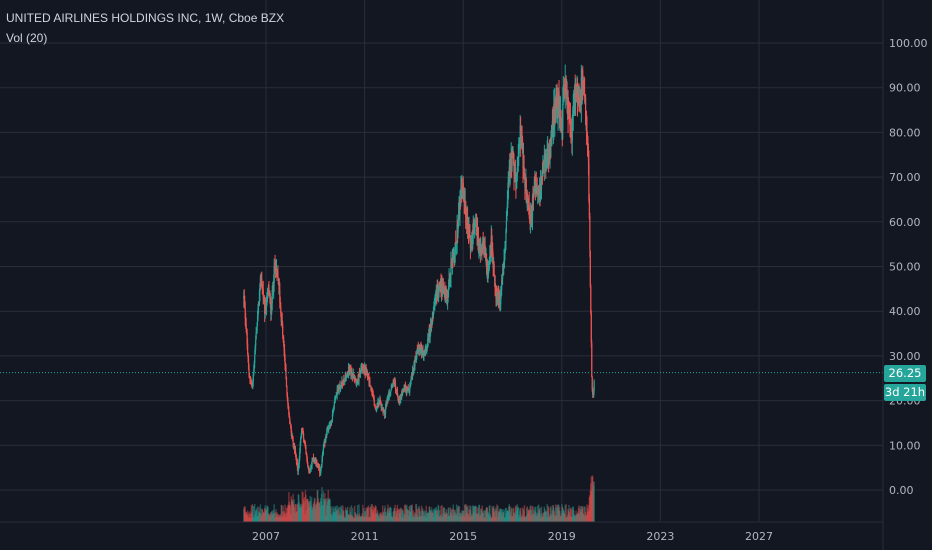 The image size is (932, 550). Describe the element at coordinates (27, 38) in the screenshot. I see `volume-indicator-label: Vol (20)` at that location.